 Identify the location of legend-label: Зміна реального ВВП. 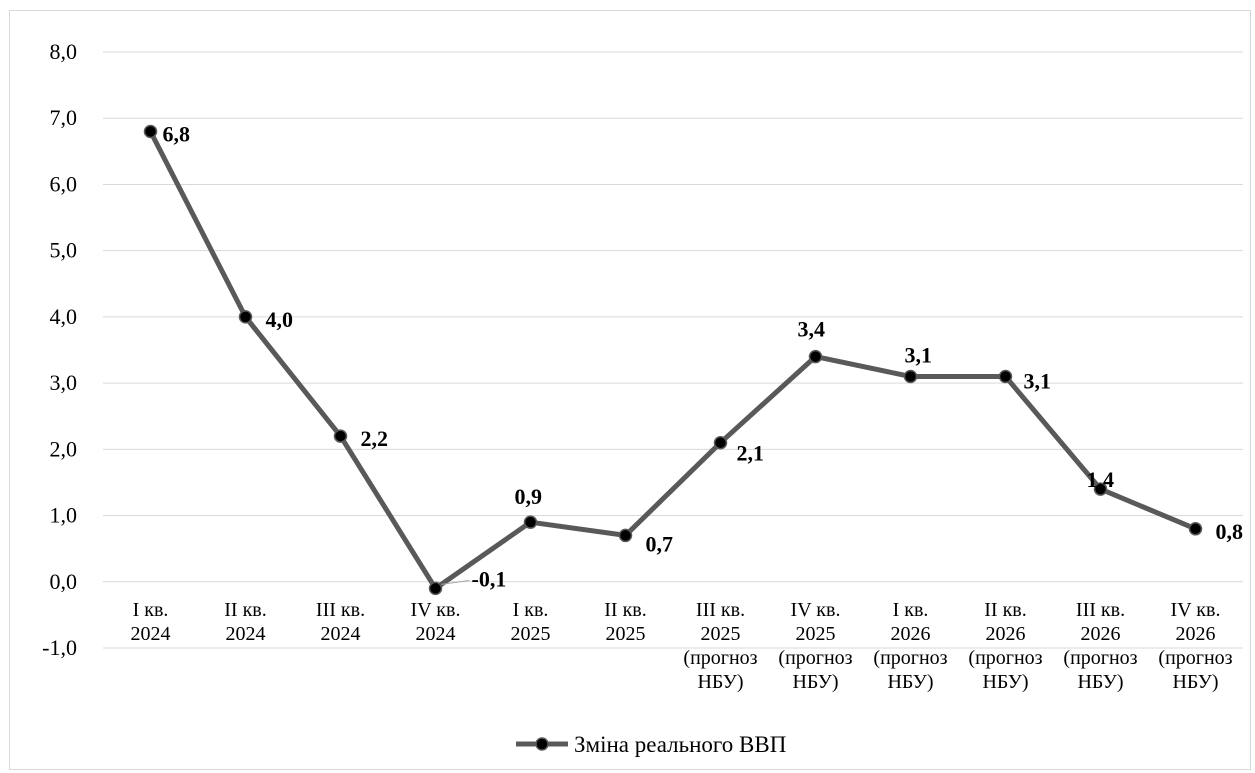
(680, 744).